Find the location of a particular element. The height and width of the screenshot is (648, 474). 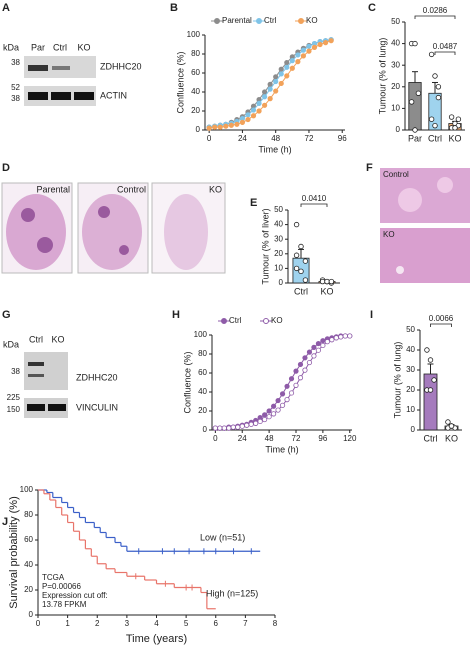

panel-letter: G is located at coordinates (6, 315).